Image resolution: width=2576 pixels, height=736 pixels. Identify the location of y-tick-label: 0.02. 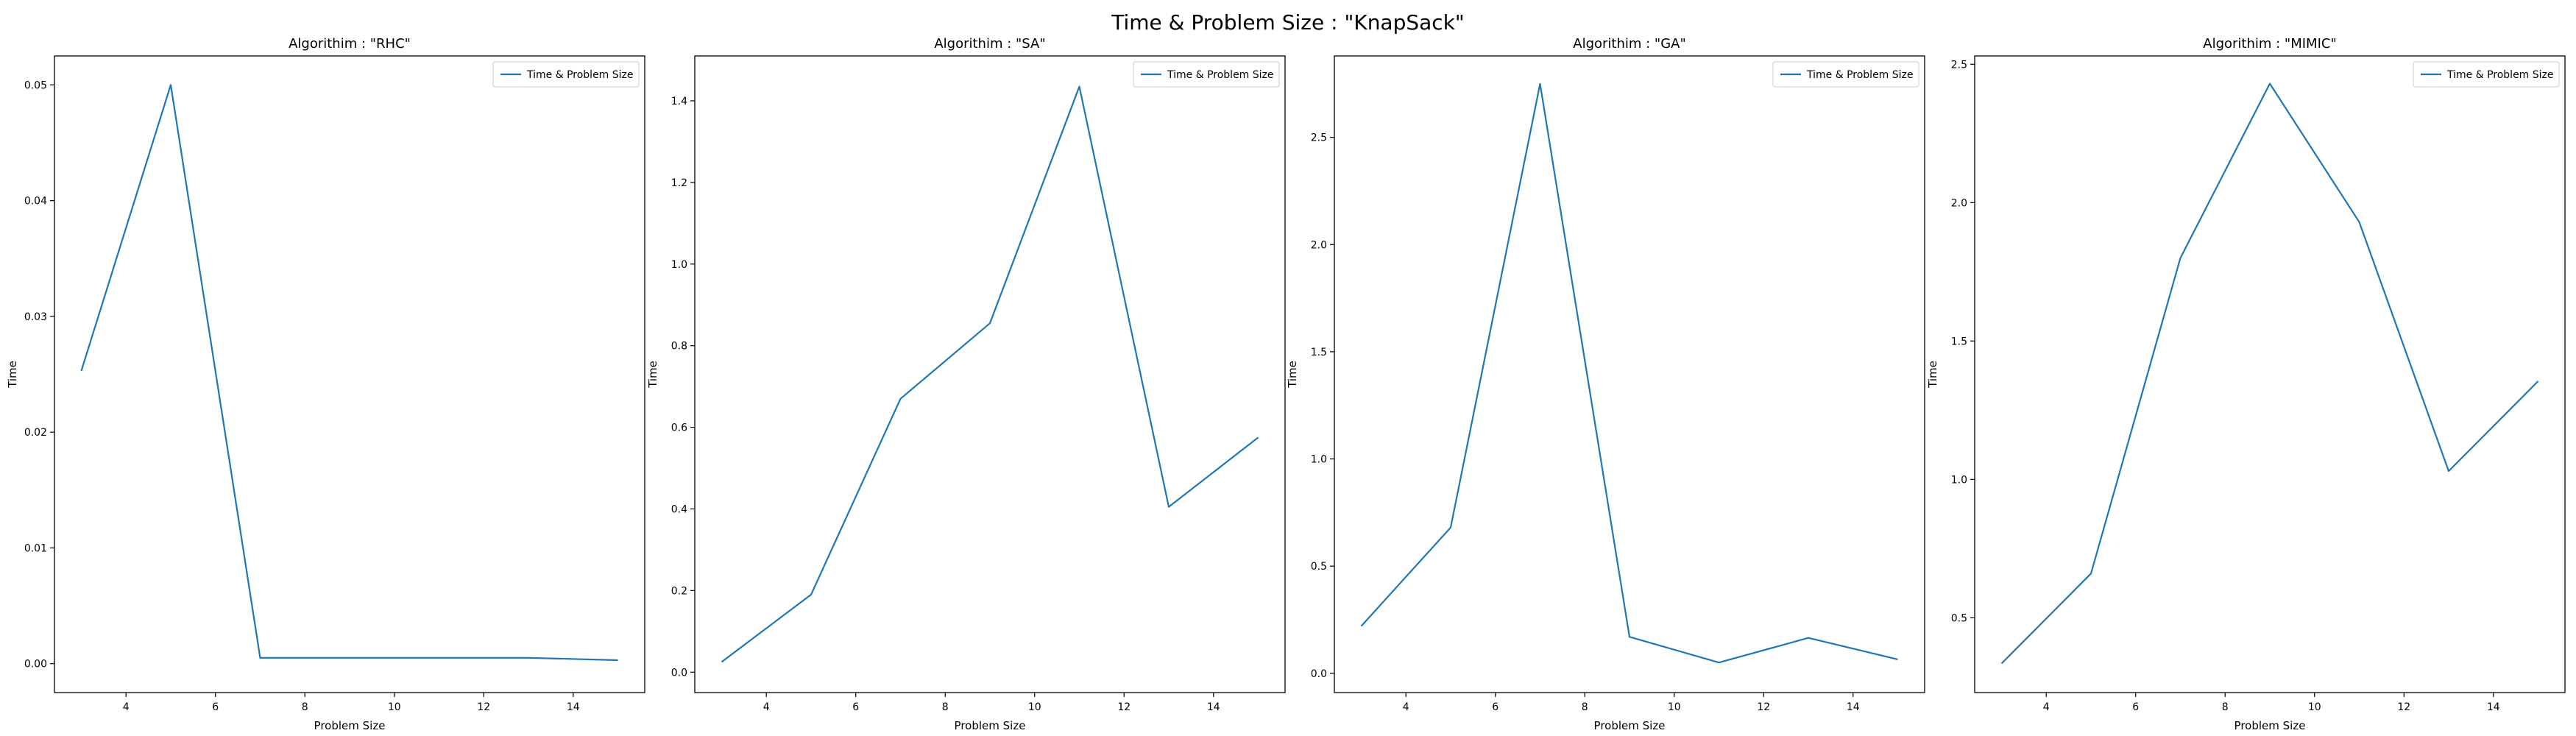
(35, 433).